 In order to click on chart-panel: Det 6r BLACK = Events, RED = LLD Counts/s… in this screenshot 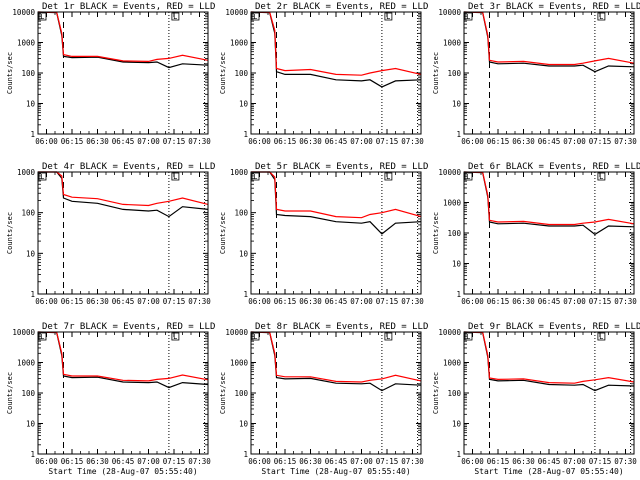, I will do `click(536, 234)`.